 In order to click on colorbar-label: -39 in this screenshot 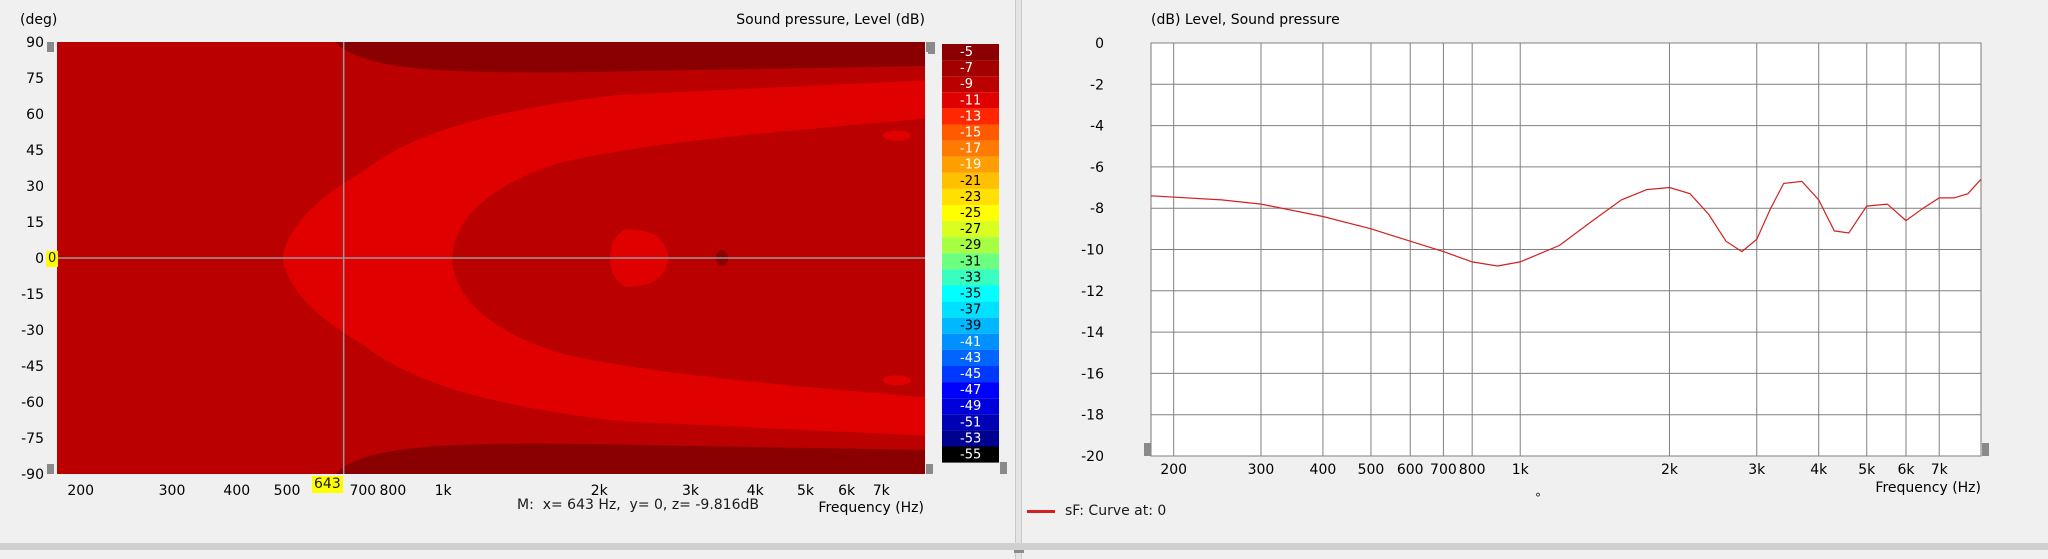, I will do `click(970, 326)`.